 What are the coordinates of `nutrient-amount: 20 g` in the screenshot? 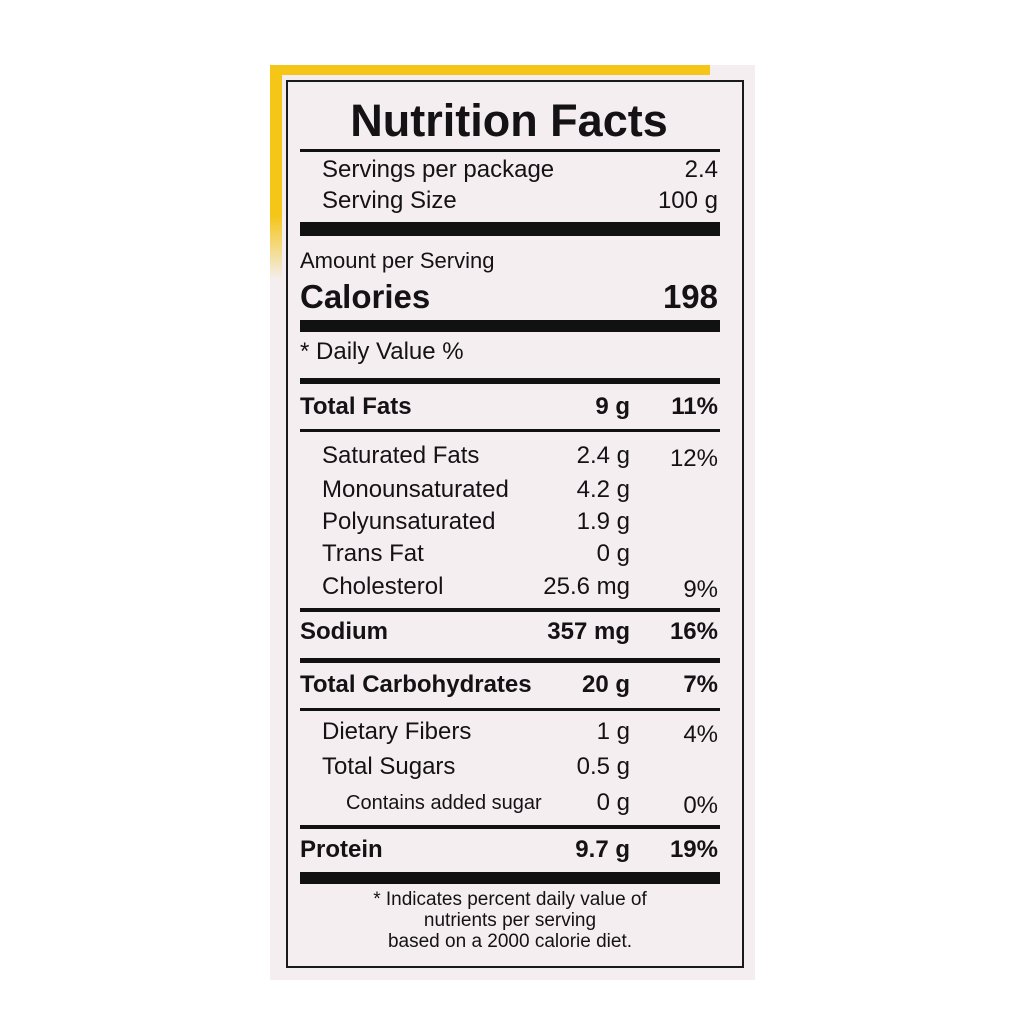 It's located at (605, 684).